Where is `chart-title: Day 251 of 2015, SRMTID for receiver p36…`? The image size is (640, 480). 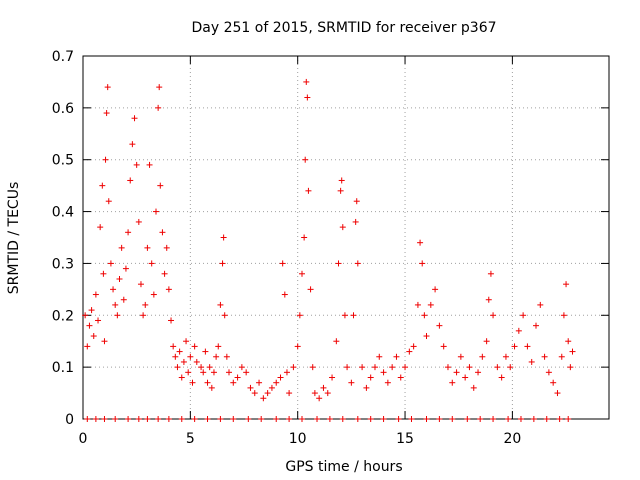 chart-title: Day 251 of 2015, SRMTID for receiver p36… is located at coordinates (343, 28).